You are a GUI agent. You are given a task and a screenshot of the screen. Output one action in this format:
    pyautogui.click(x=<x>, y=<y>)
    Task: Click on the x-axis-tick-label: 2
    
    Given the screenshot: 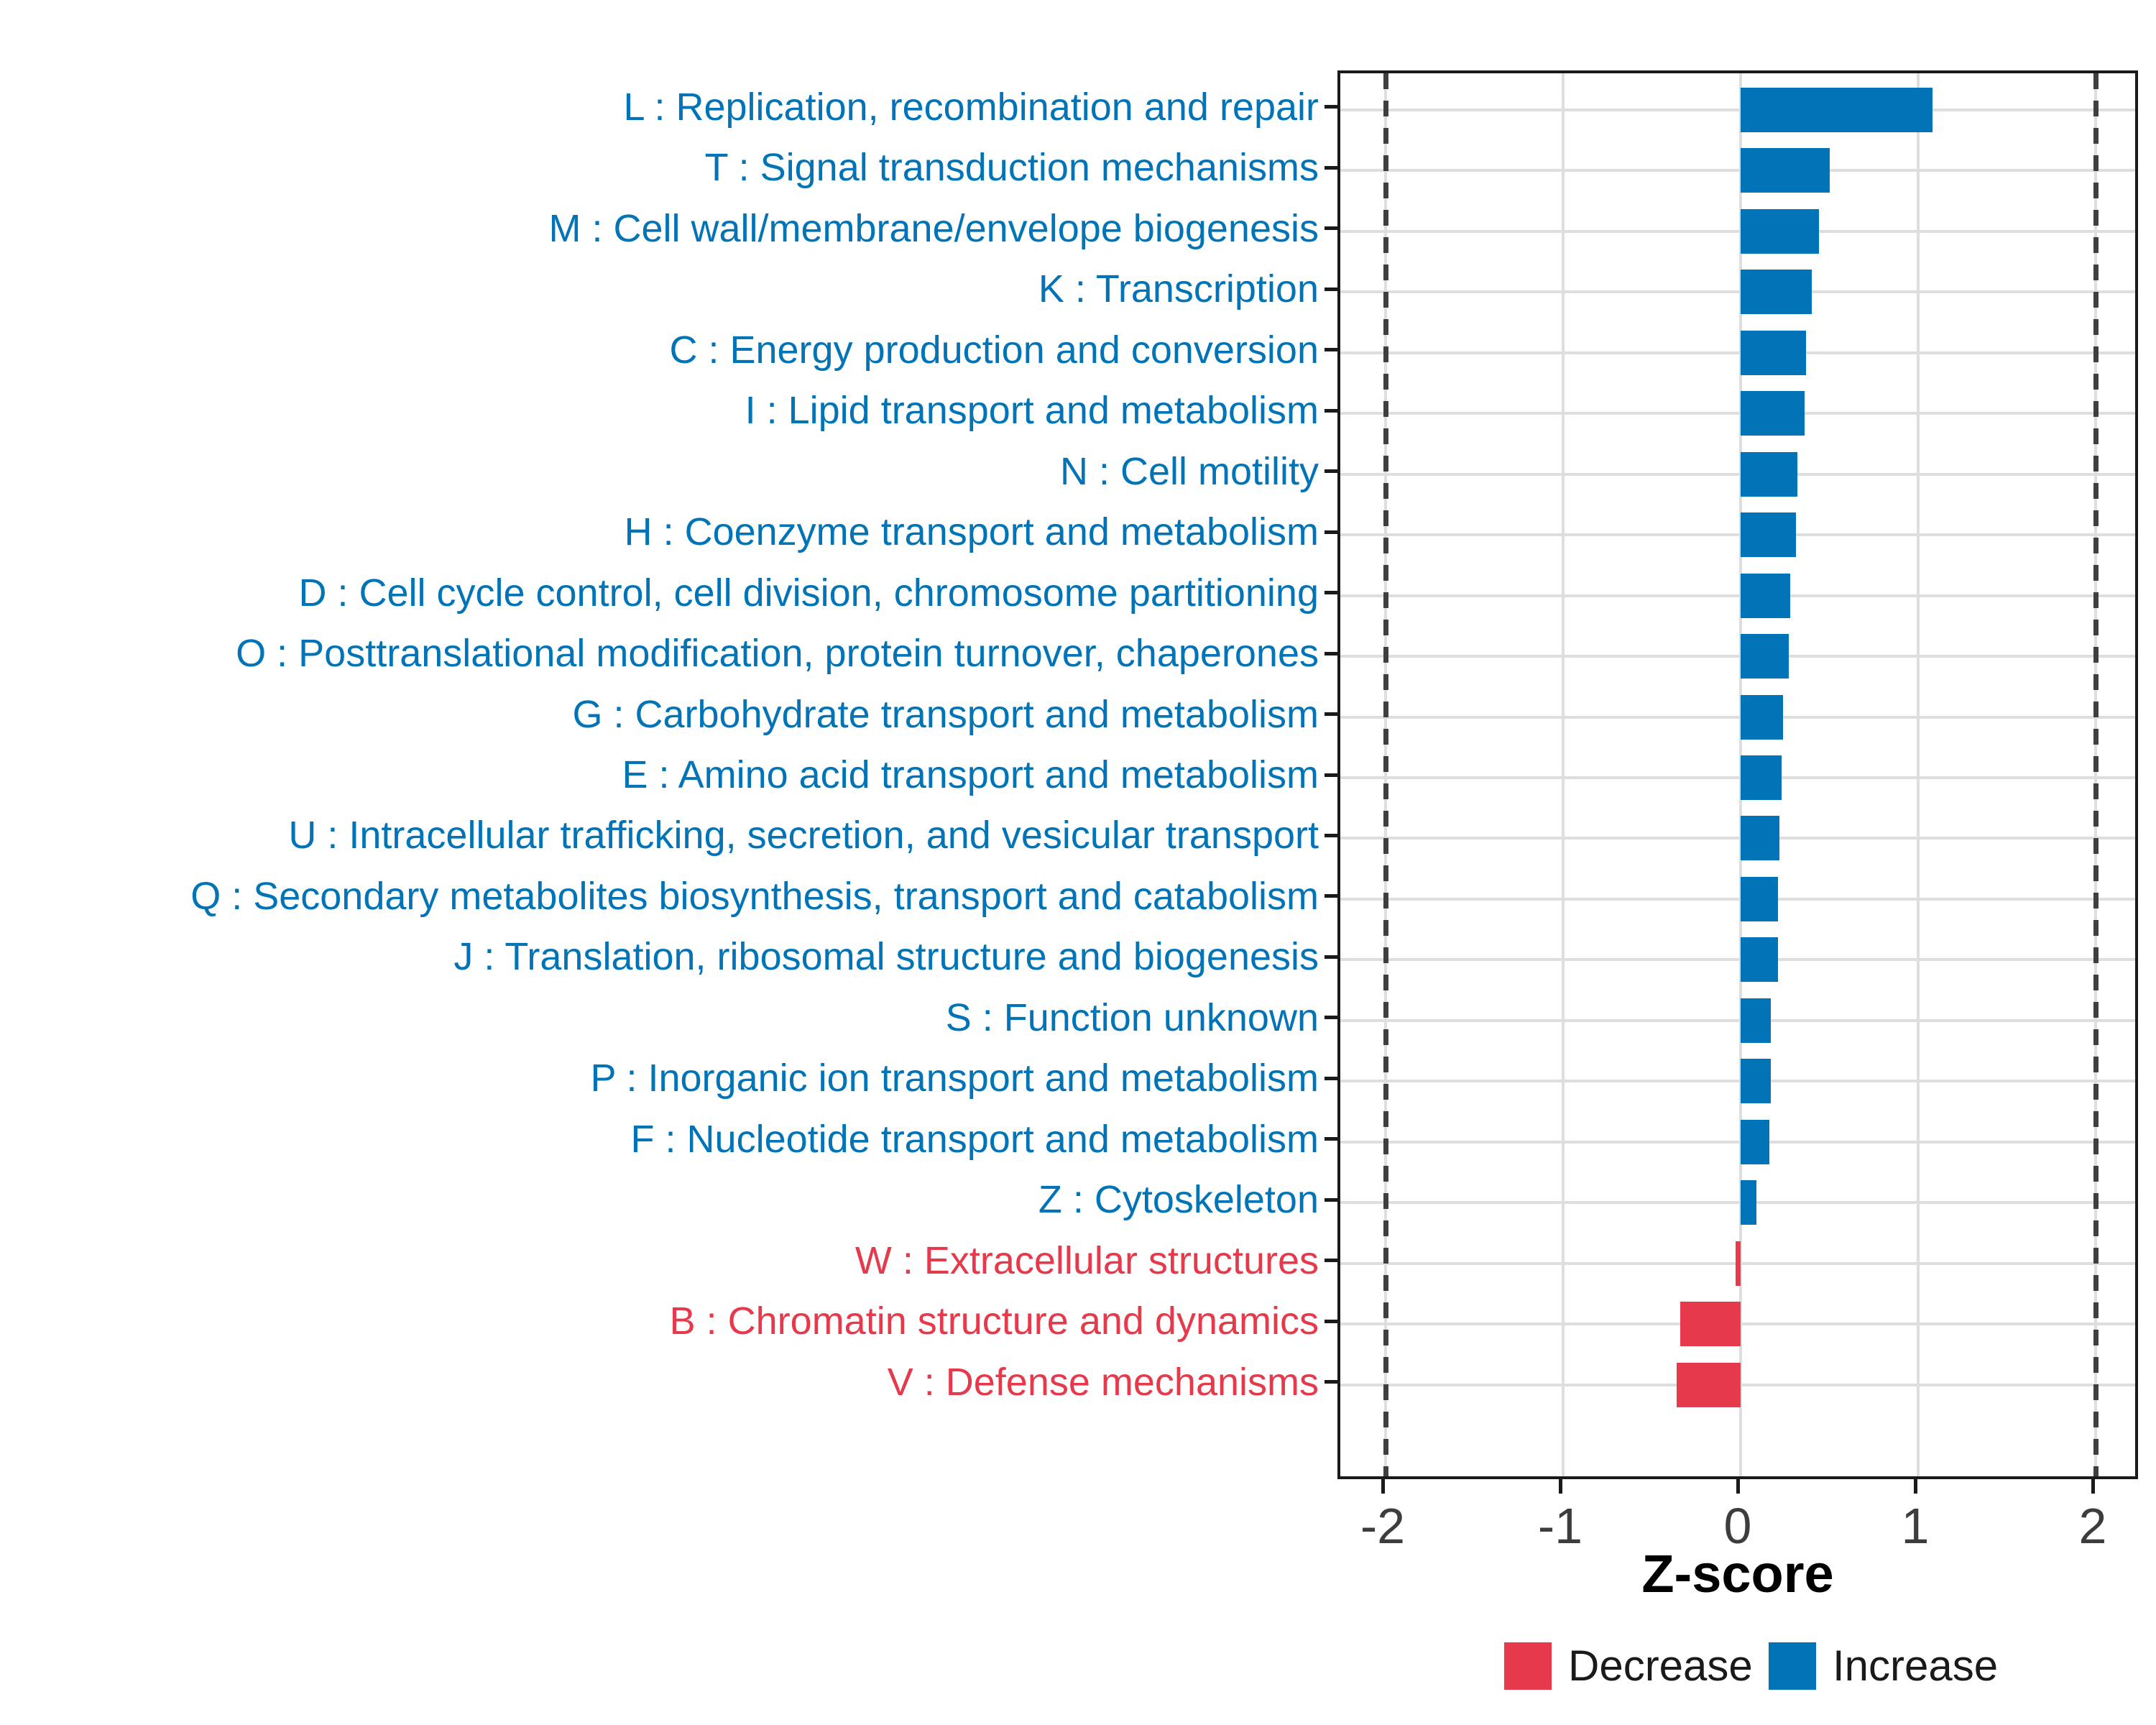 What is the action you would take?
    pyautogui.click(x=2092, y=1526)
    